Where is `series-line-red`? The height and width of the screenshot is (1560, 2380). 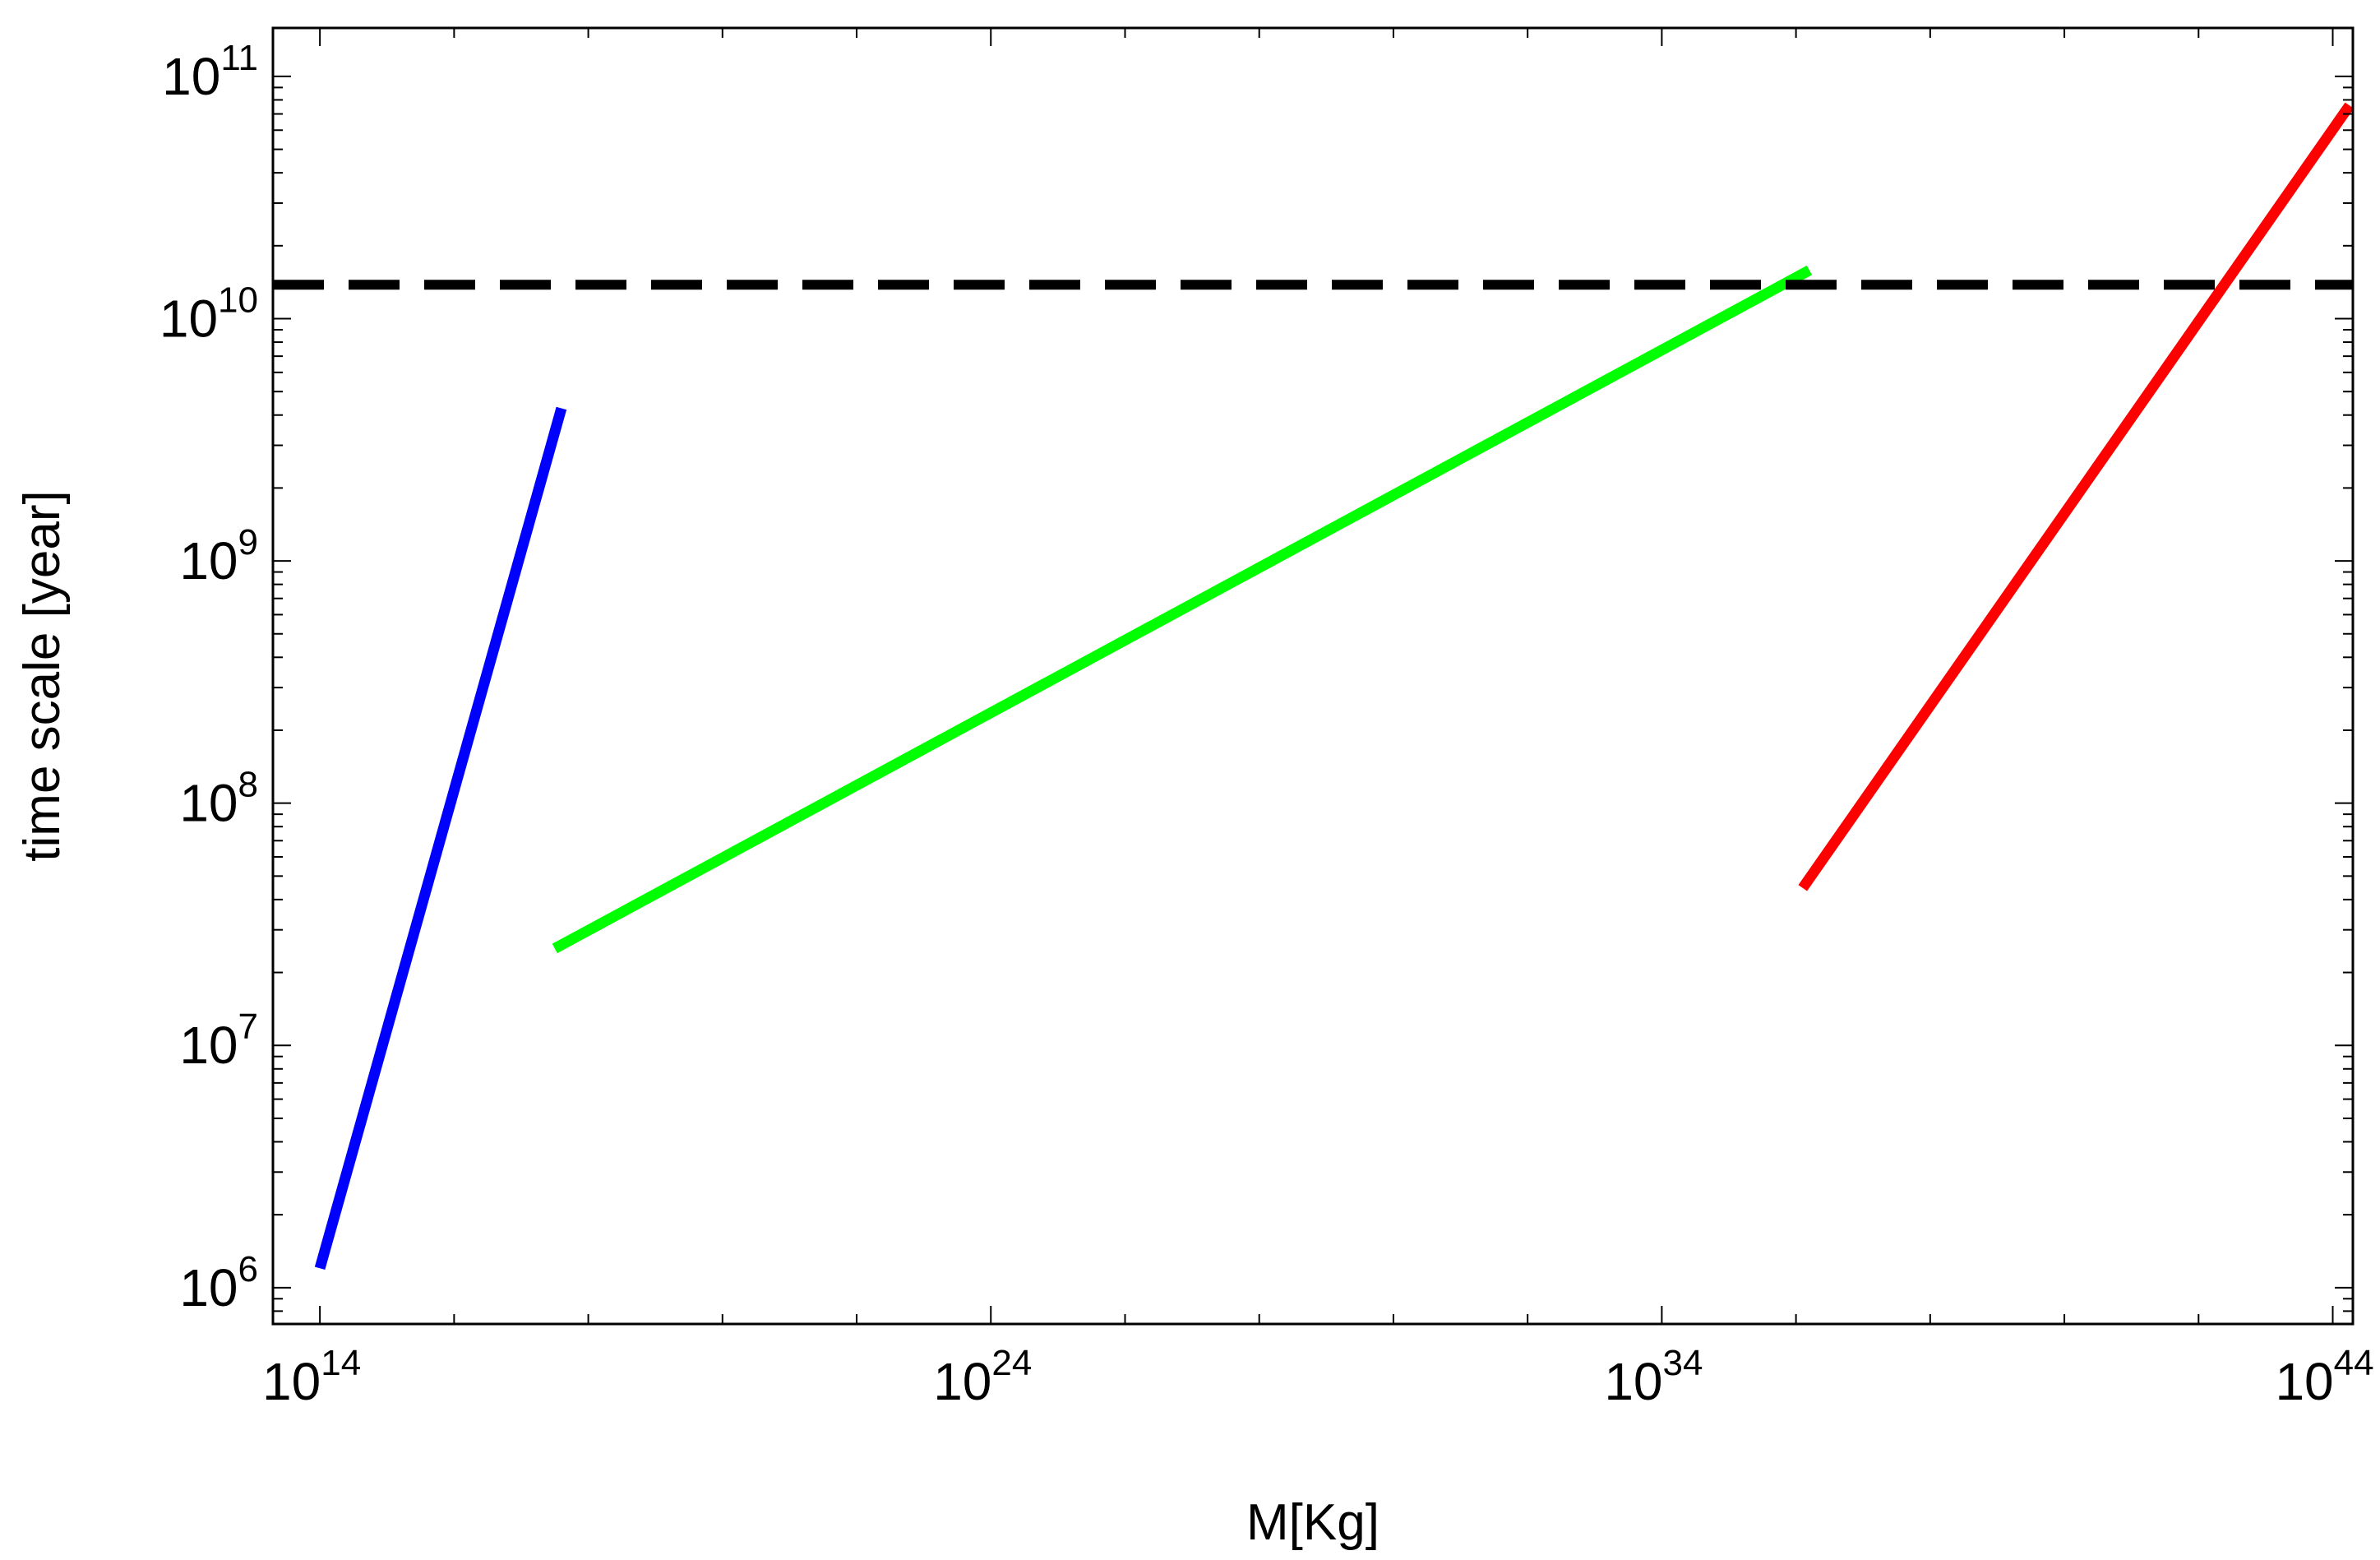
series-line-red is located at coordinates (2076, 496).